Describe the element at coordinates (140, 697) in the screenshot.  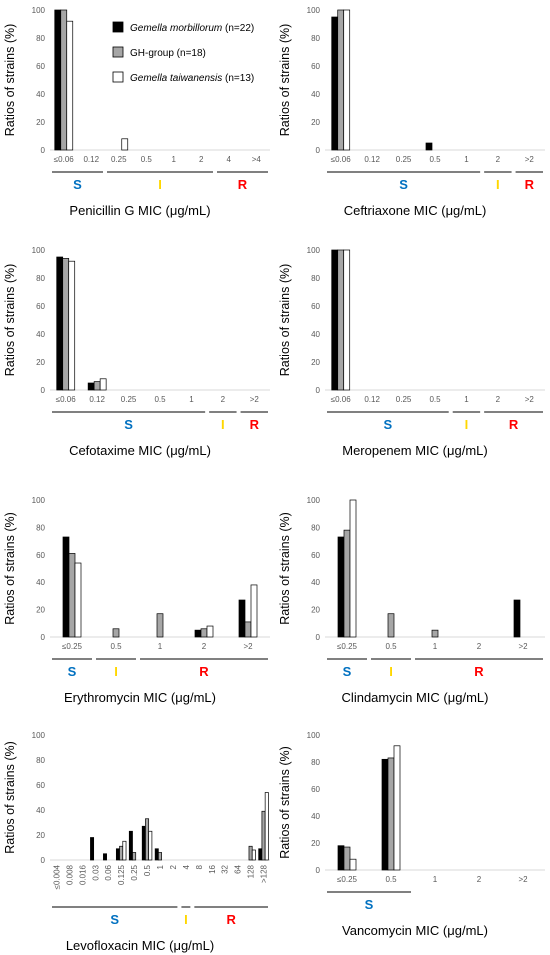
I see `chart-title: Erythromycin MIC (μg/mL)` at that location.